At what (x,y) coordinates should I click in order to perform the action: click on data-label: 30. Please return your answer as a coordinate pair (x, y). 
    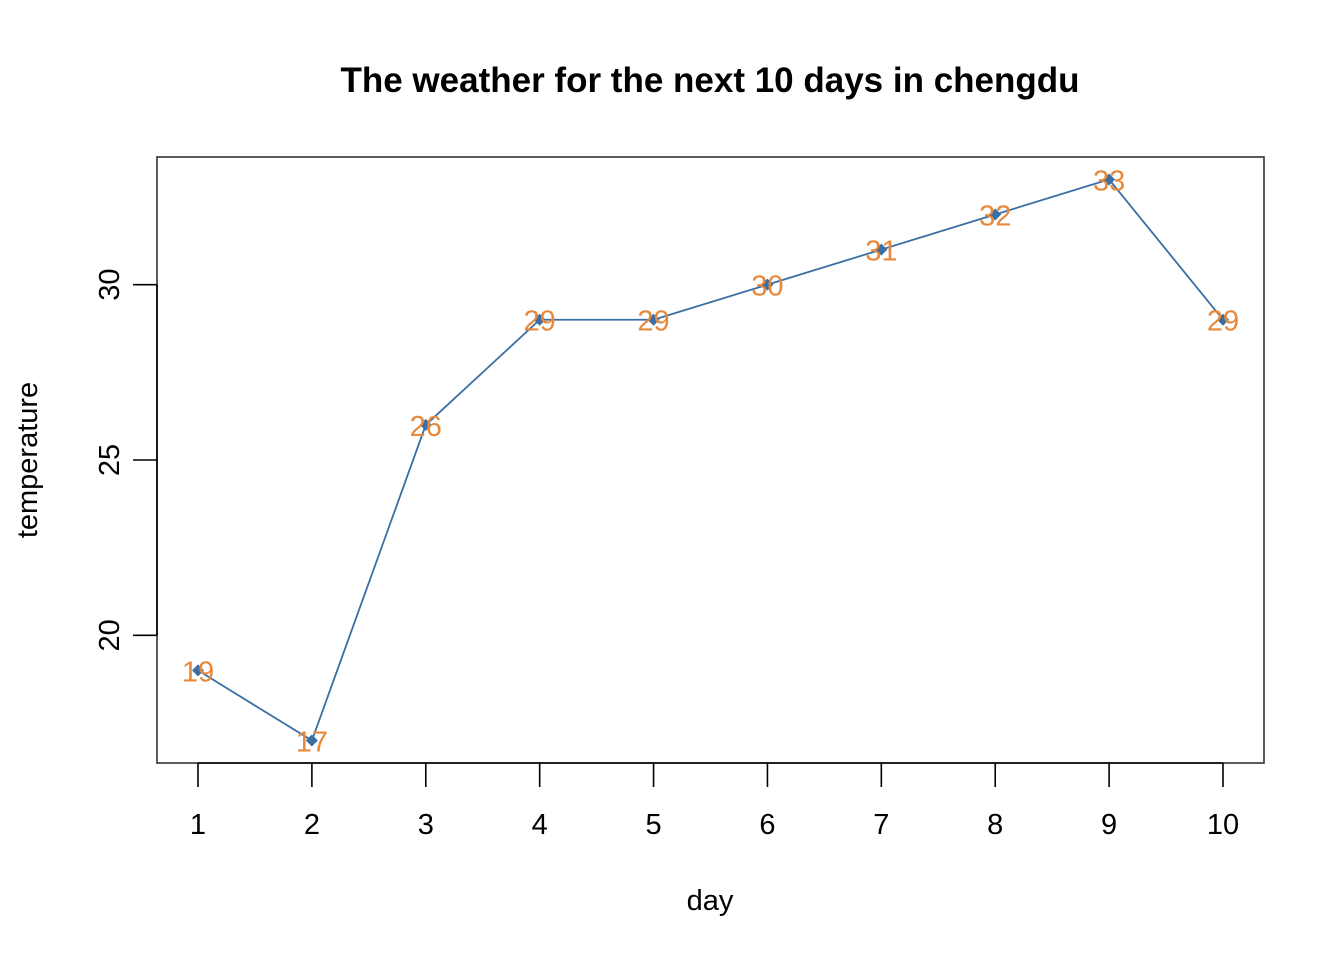
    Looking at the image, I should click on (767, 287).